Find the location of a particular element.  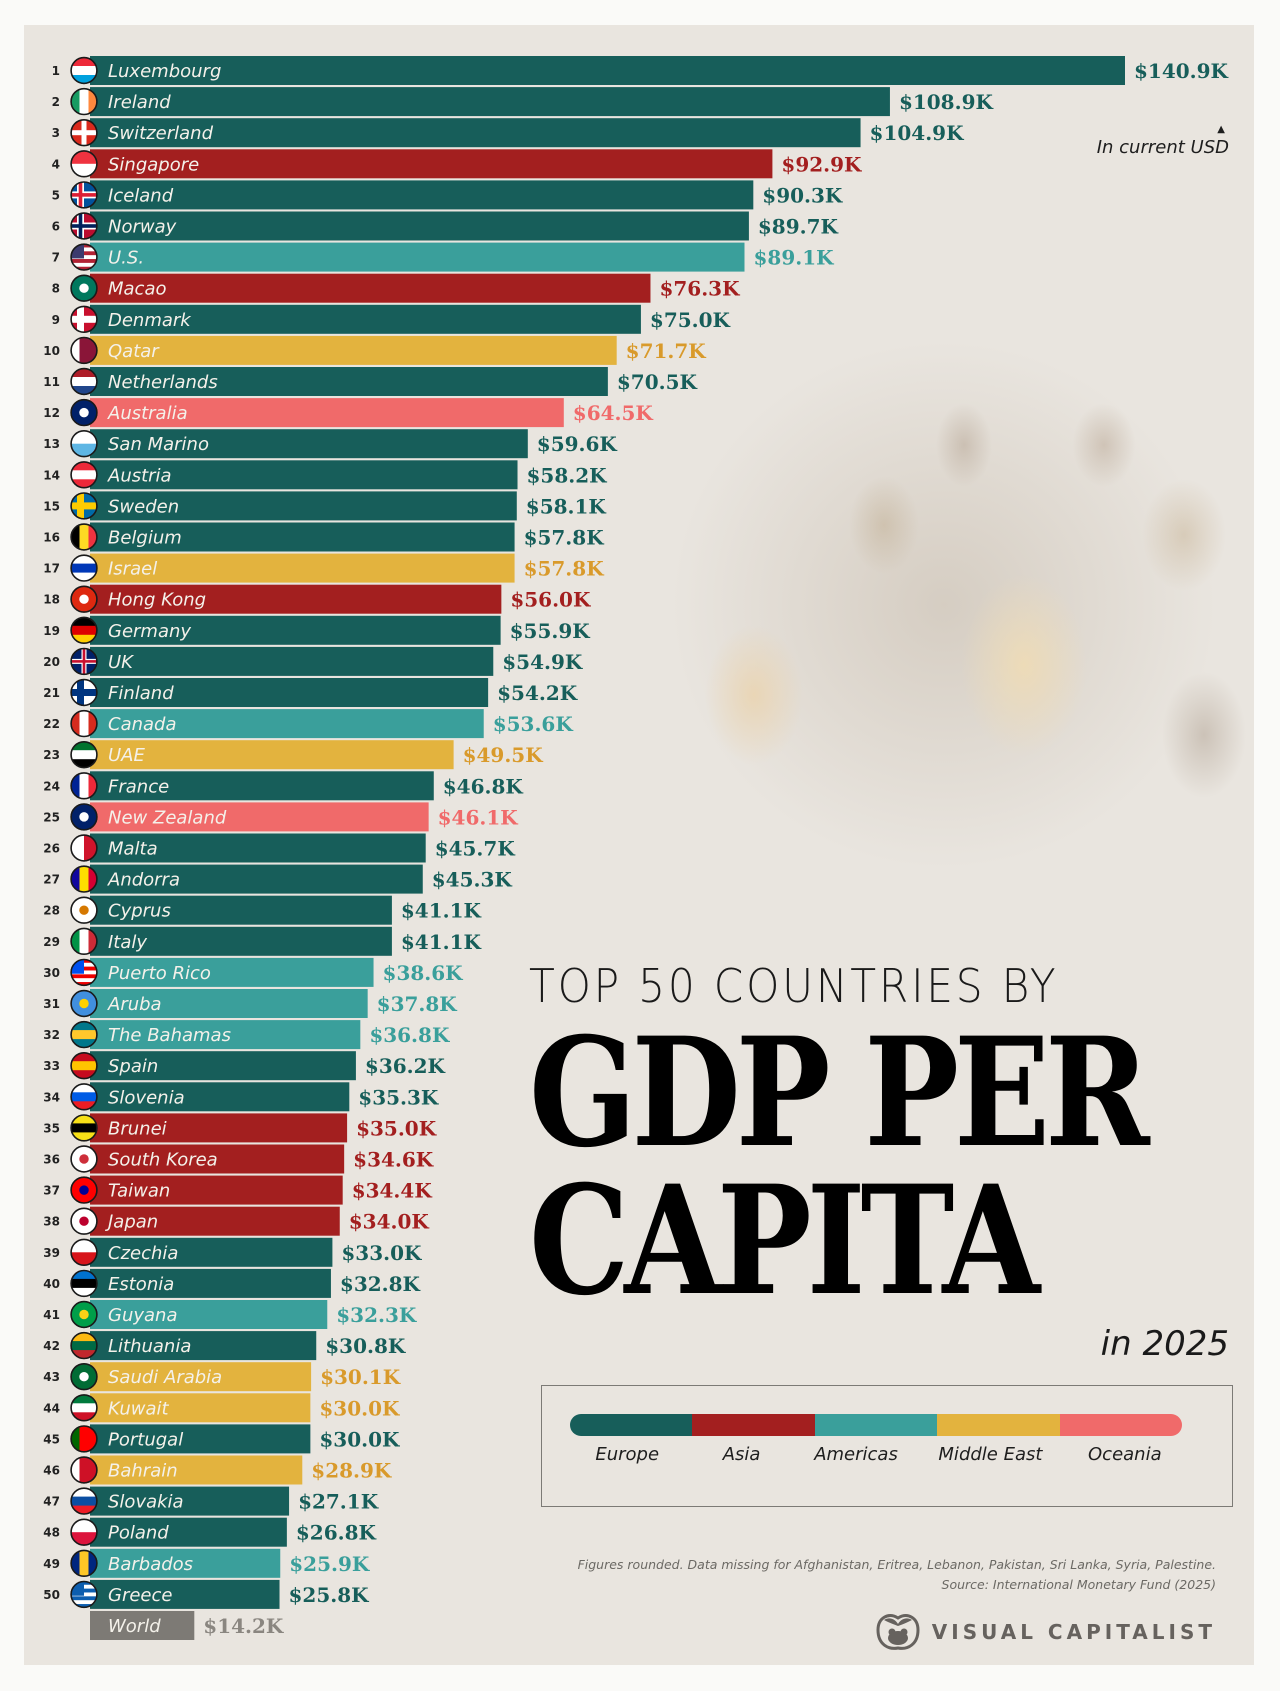

bar-row: 8 Macao $76.3K is located at coordinates (396, 288).